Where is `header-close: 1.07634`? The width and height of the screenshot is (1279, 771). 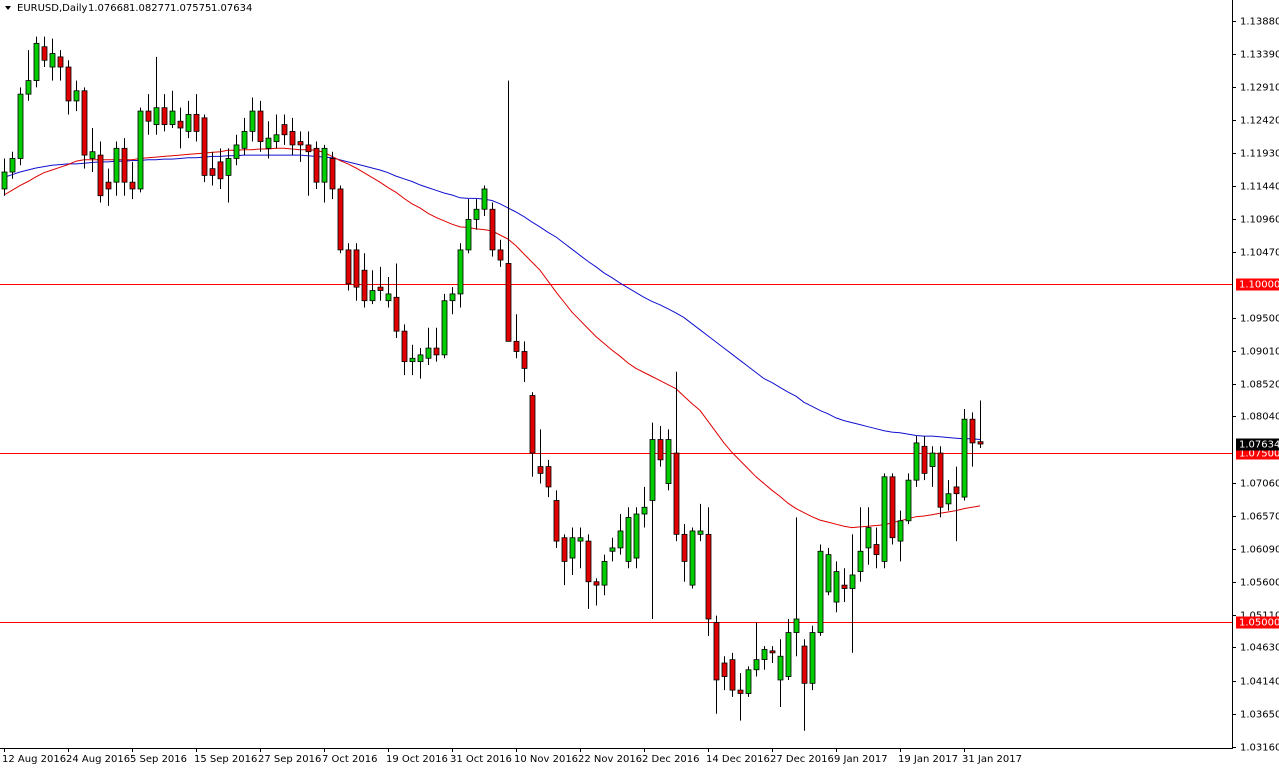 header-close: 1.07634 is located at coordinates (231, 8).